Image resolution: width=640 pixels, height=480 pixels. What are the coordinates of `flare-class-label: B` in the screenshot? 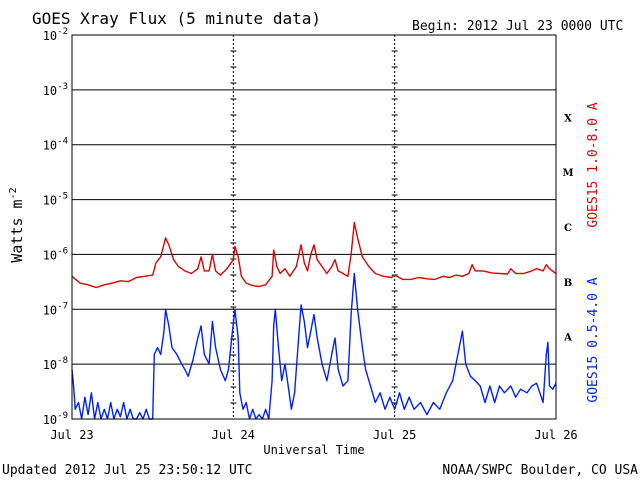 It's located at (568, 283).